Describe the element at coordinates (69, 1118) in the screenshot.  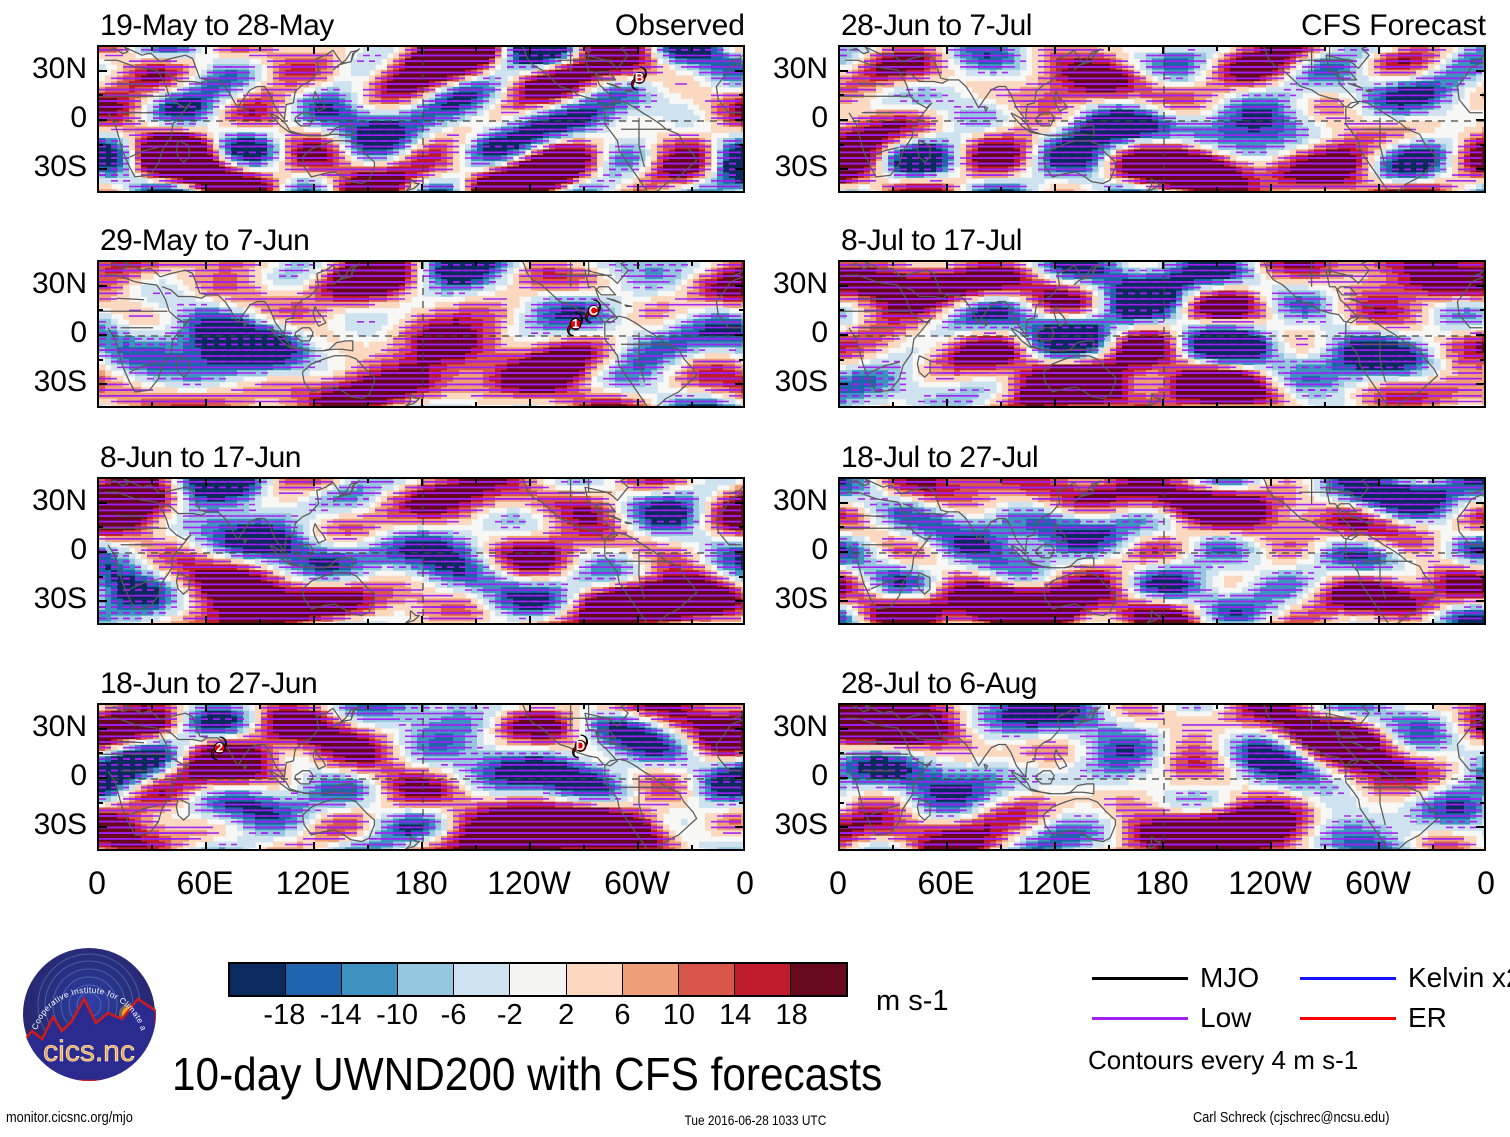
I see `footer-site-link: monitor.cicsnc.org/mjo` at that location.